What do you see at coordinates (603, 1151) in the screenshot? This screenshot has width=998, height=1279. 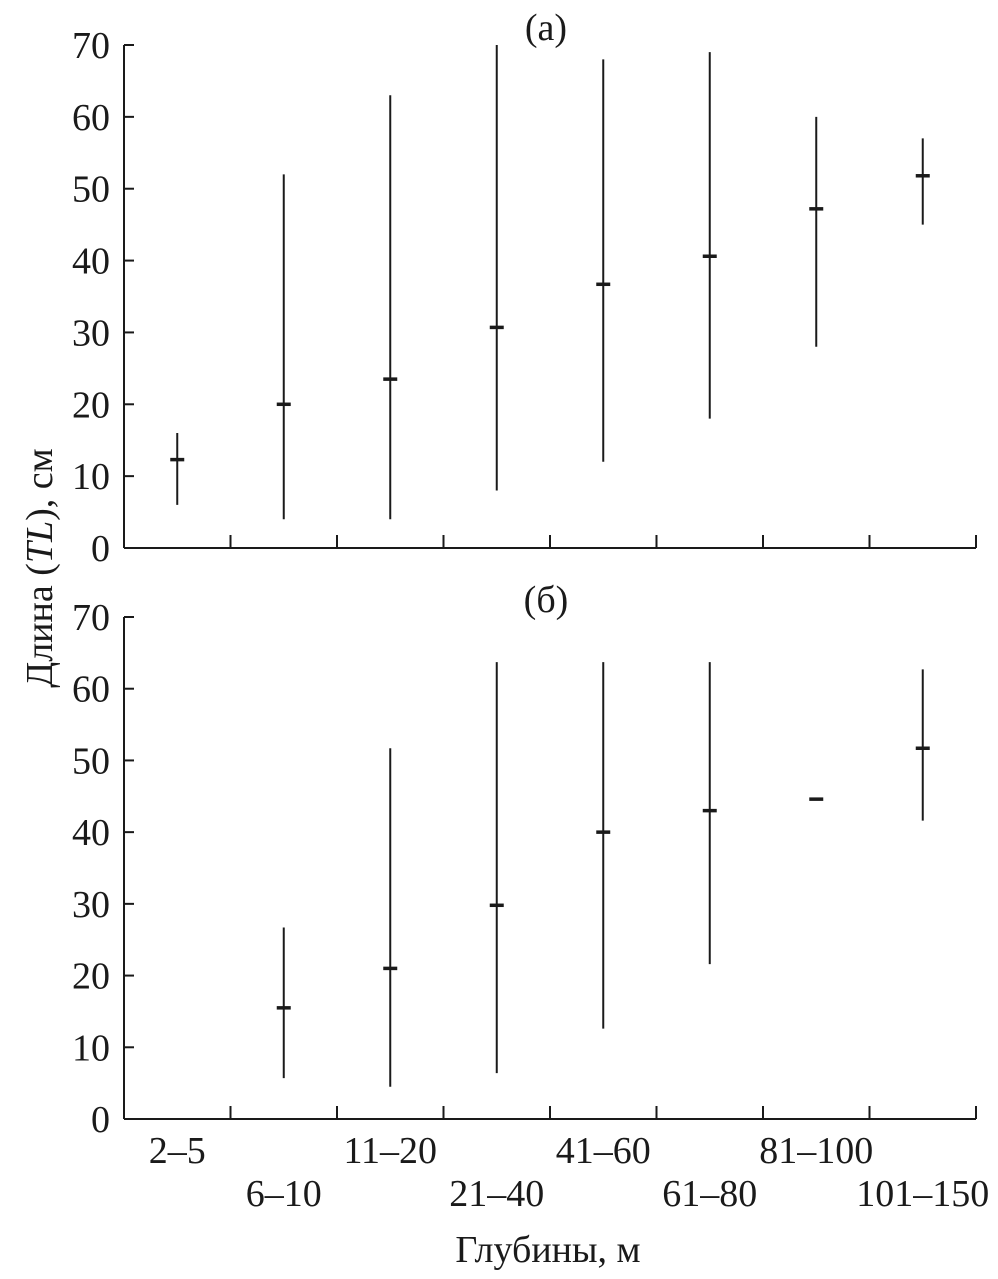 I see `x-category-label: 41–60` at bounding box center [603, 1151].